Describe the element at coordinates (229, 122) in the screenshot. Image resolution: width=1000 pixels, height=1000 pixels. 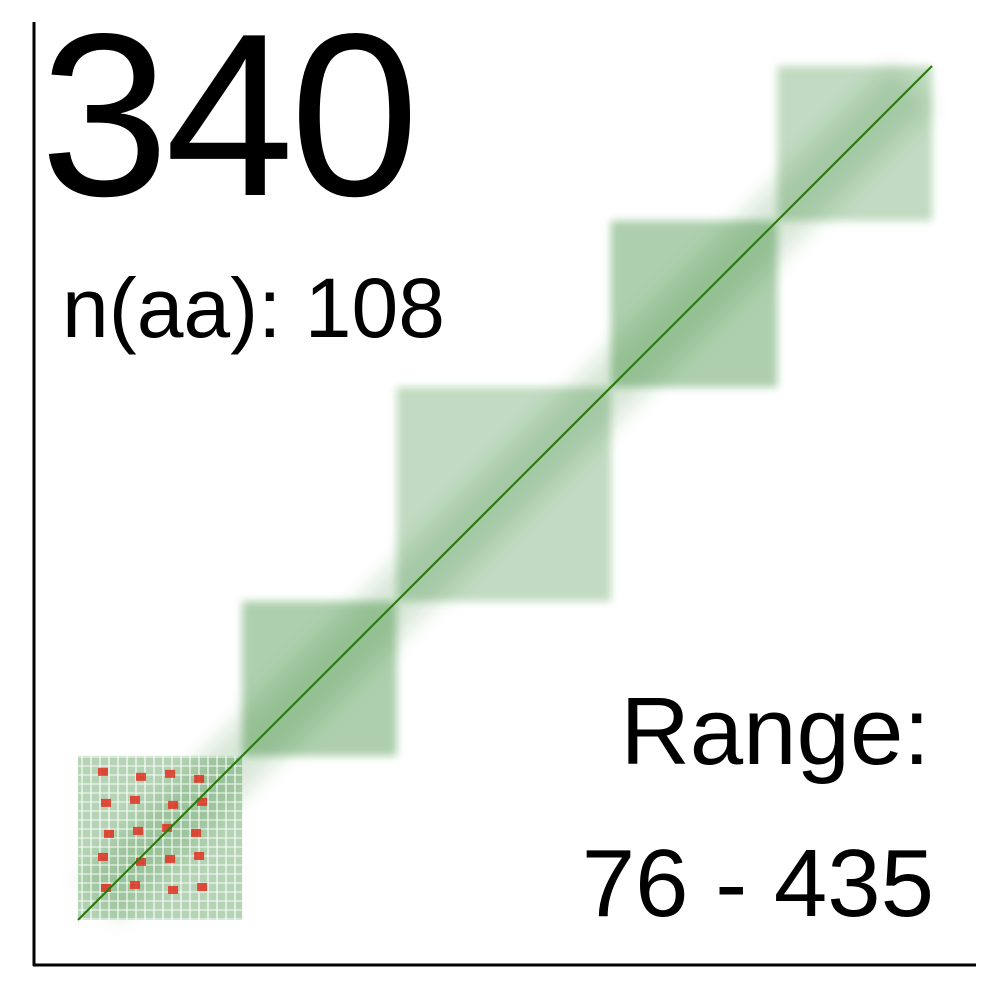
I see `residue-count: 340` at that location.